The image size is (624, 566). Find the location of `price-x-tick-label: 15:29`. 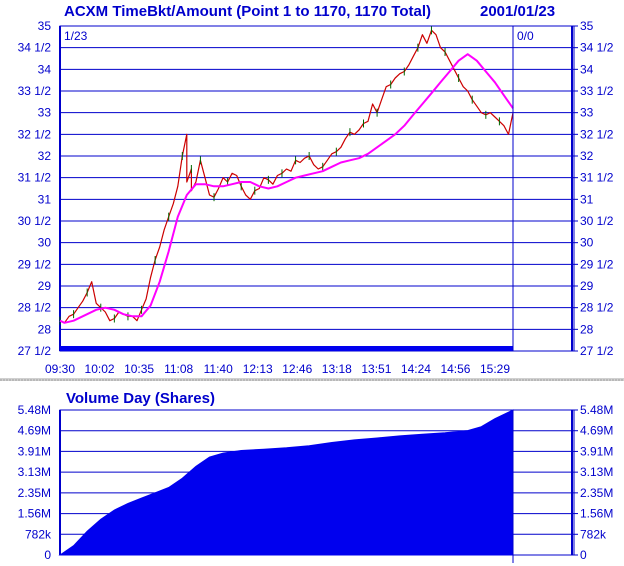

price-x-tick-label: 15:29 is located at coordinates (495, 369).